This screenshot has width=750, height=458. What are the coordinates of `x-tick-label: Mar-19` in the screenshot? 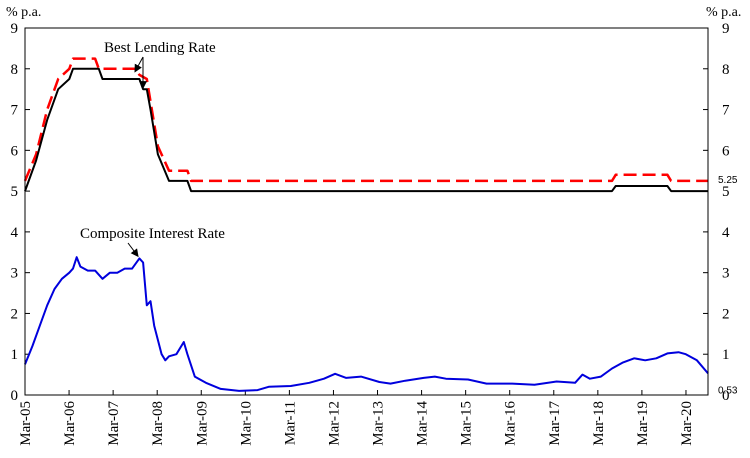 It's located at (643, 423).